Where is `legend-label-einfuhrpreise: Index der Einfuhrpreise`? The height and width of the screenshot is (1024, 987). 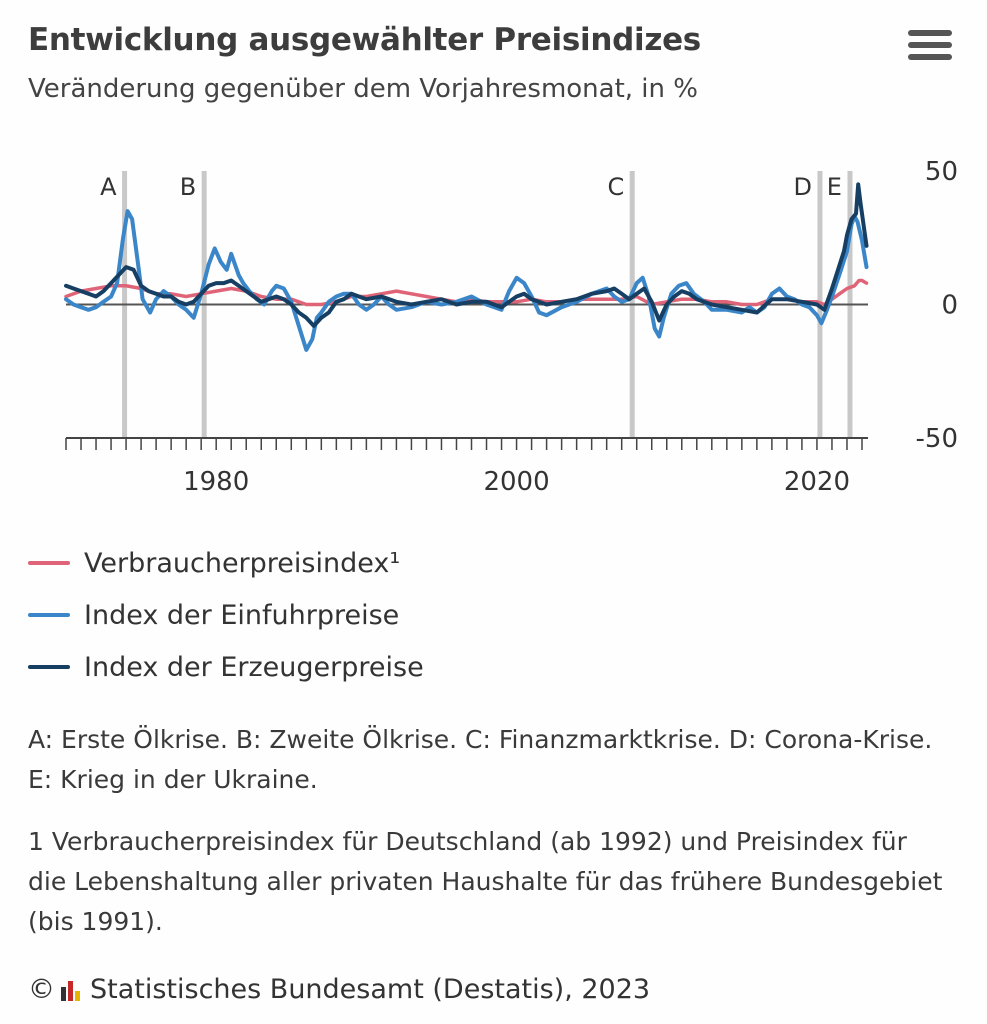 legend-label-einfuhrpreise: Index der Einfuhrpreise is located at coordinates (242, 615).